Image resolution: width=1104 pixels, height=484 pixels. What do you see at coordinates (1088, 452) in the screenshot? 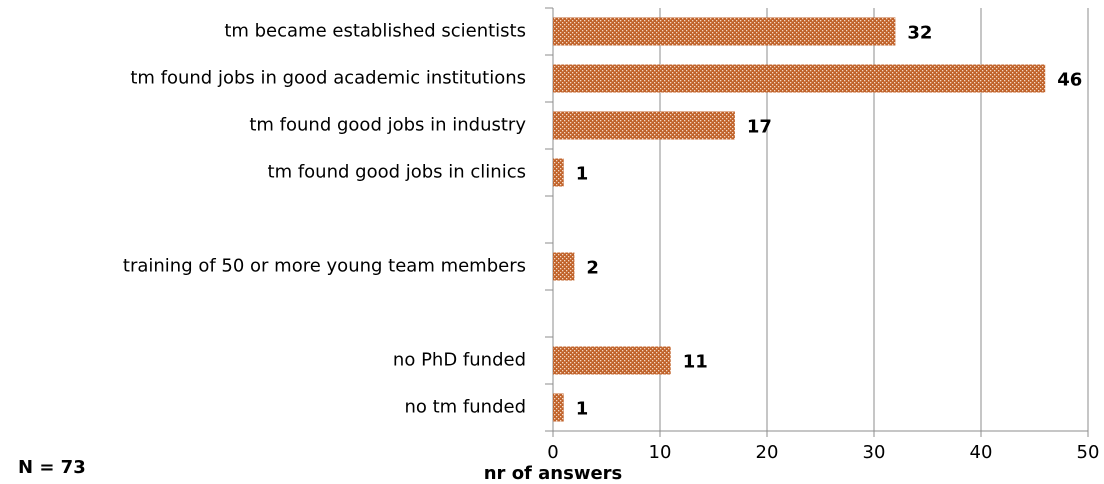
I see `x-tick-label: 50` at bounding box center [1088, 452].